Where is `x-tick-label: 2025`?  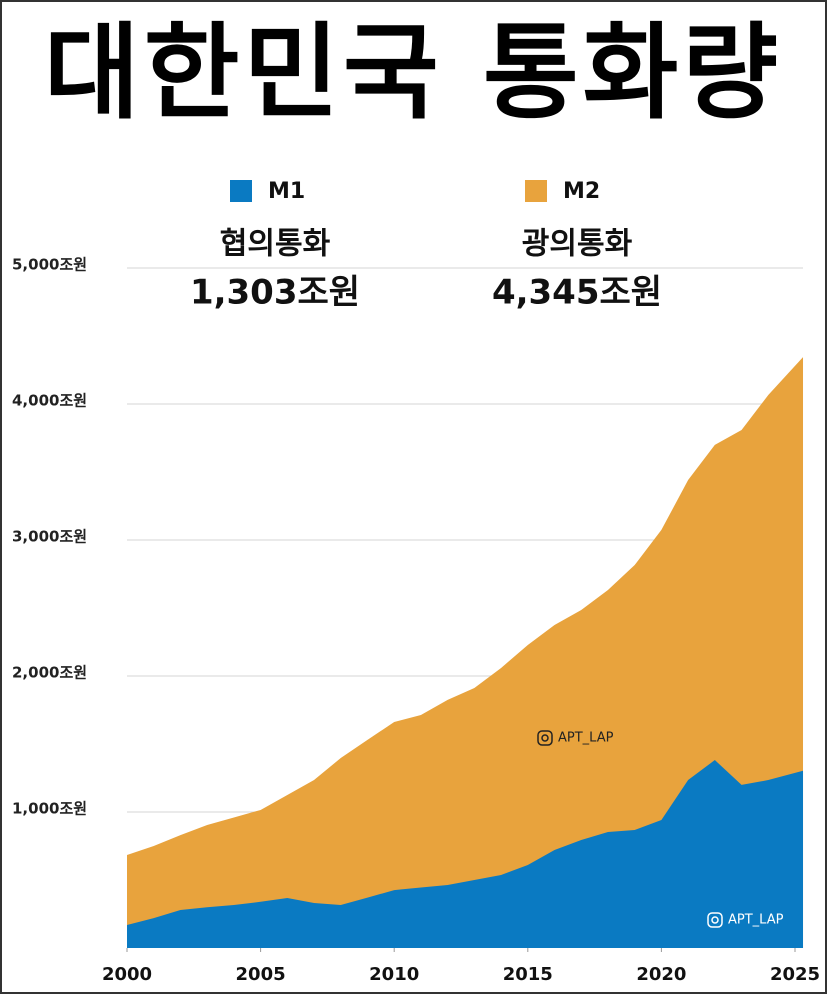 x-tick-label: 2025 is located at coordinates (795, 974).